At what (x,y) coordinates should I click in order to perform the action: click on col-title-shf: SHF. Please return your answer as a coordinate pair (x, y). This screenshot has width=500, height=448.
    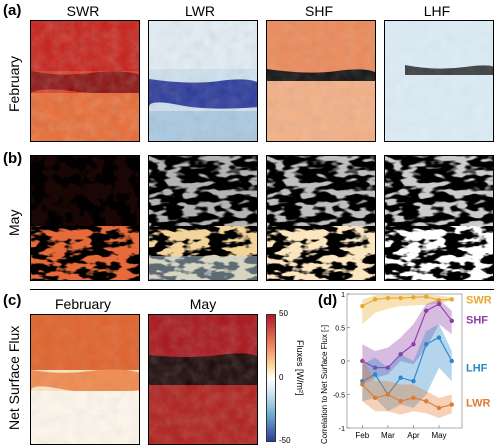
    Looking at the image, I should click on (319, 11).